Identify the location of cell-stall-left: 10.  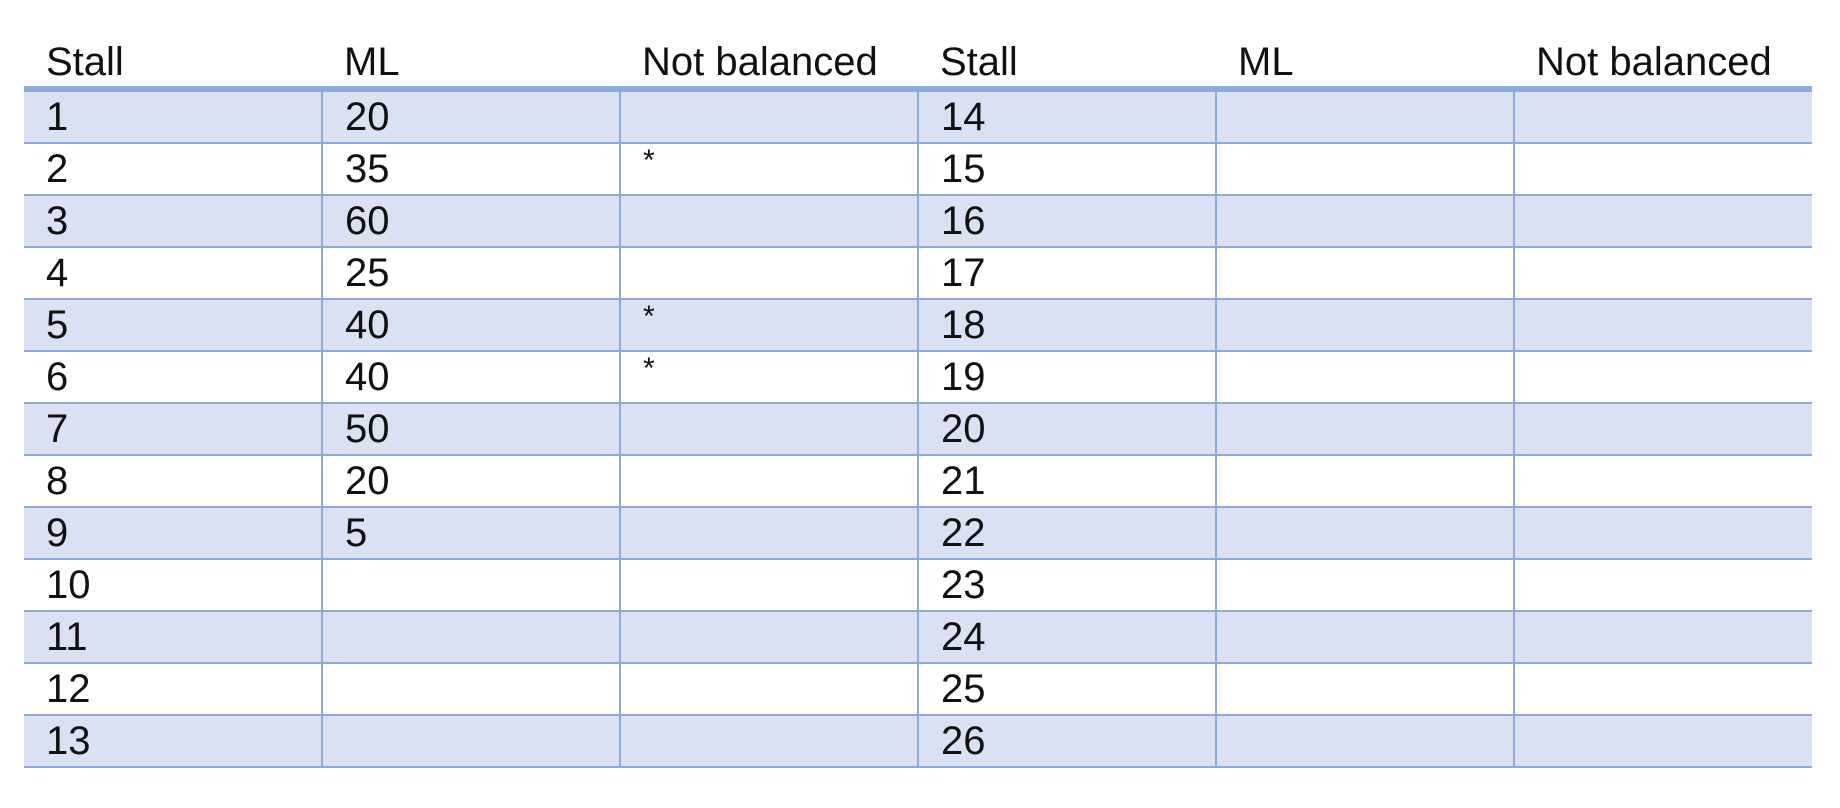
(173, 585).